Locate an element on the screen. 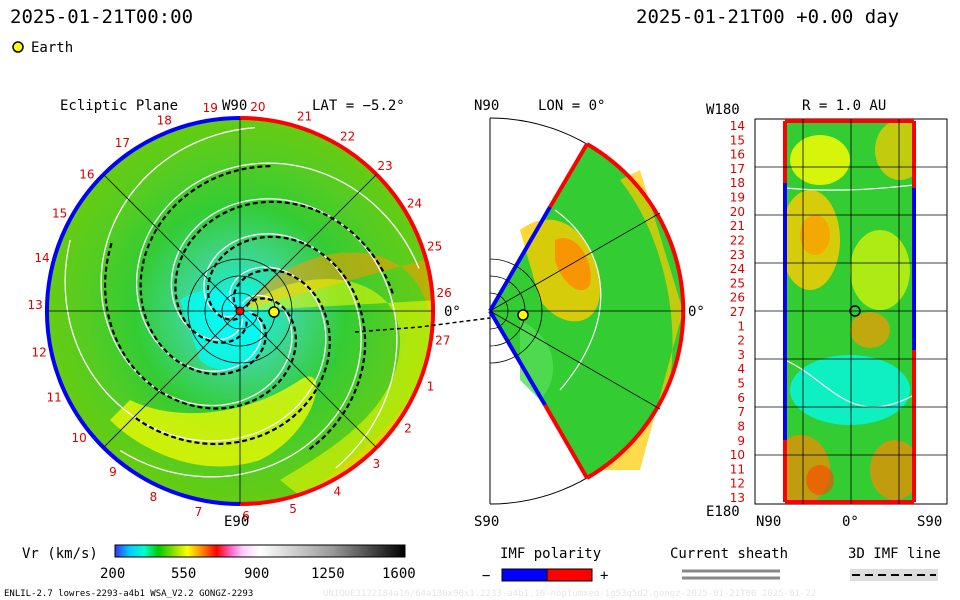 The width and height of the screenshot is (960, 600). synoptic-row-label: 19 is located at coordinates (737, 198).